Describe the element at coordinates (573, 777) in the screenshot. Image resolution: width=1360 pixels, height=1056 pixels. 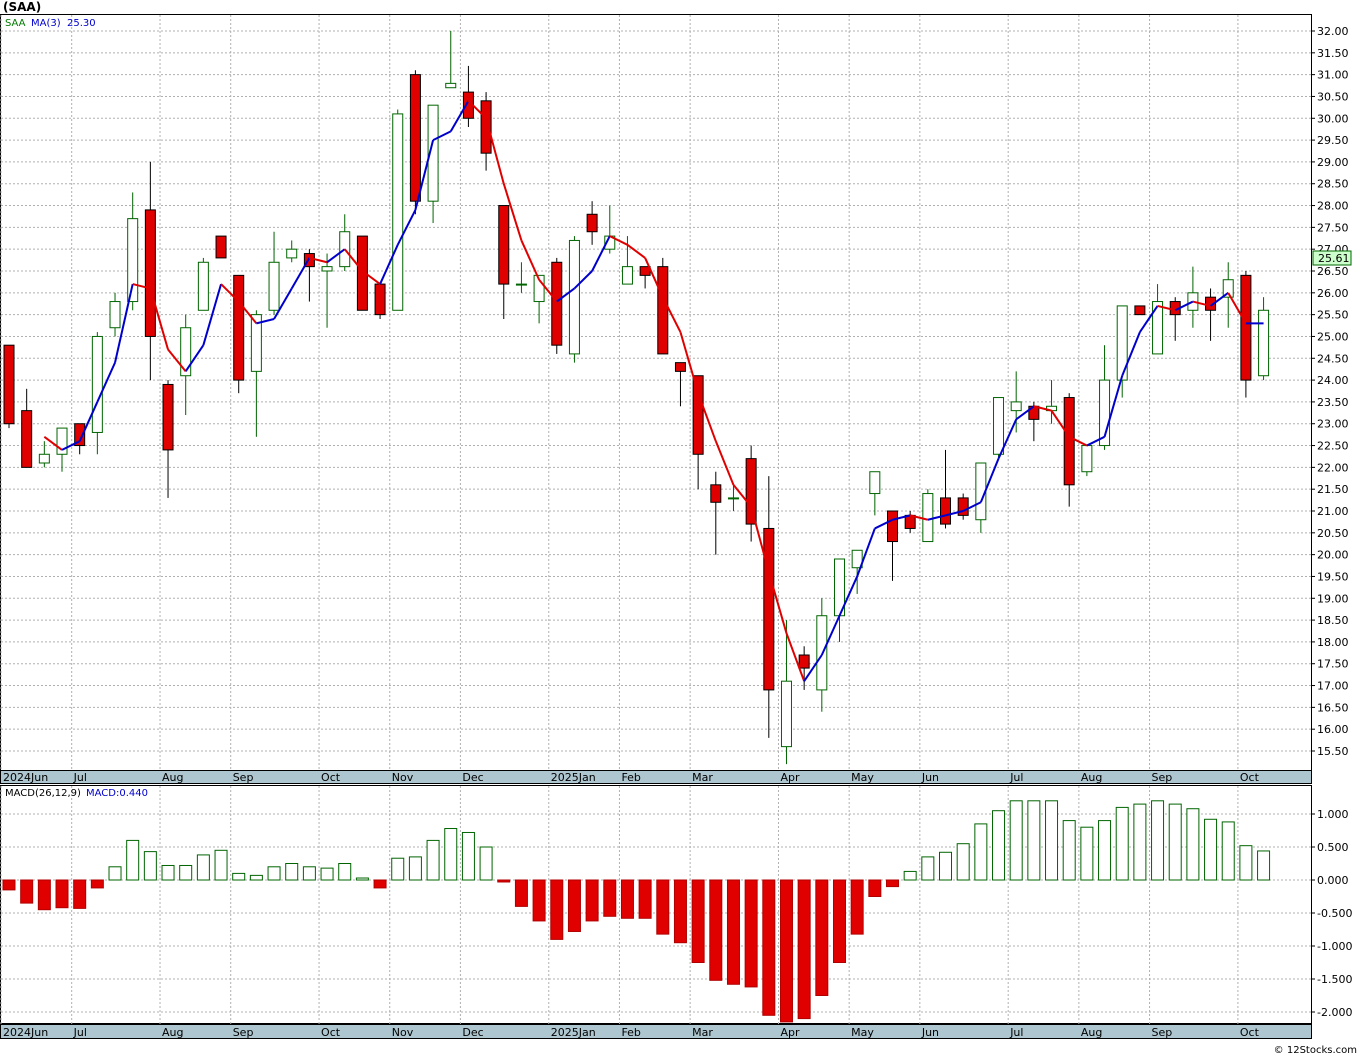
I see `price-x-label: 2025Jan` at that location.